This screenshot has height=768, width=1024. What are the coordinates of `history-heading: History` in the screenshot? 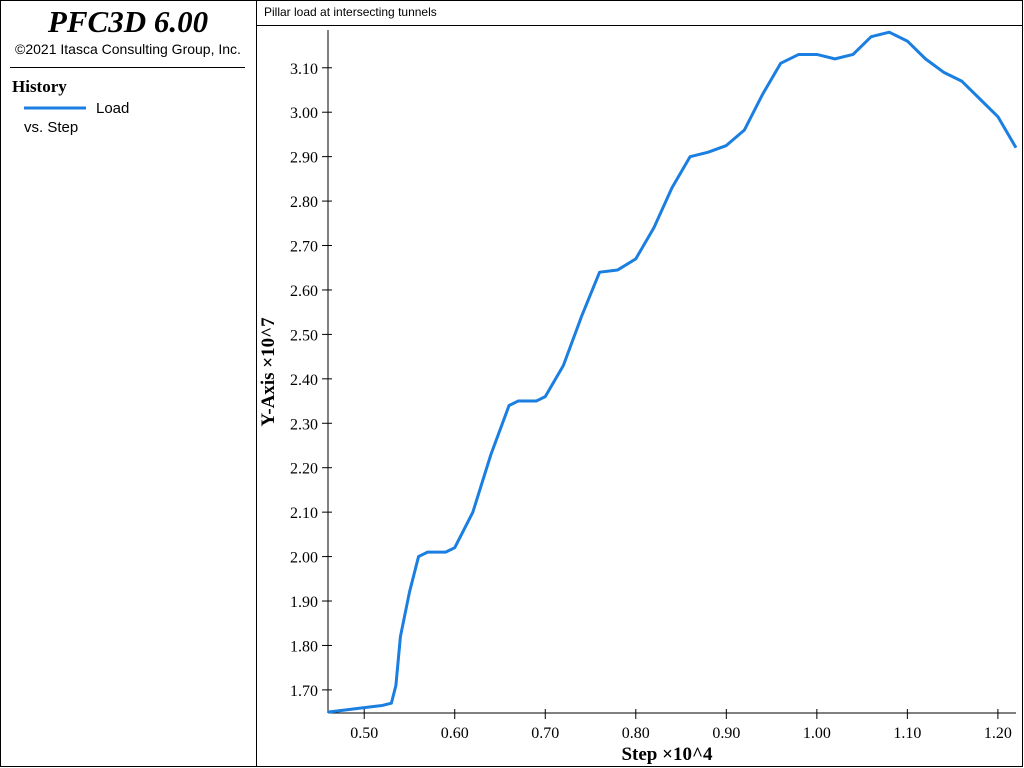 It's located at (39, 86).